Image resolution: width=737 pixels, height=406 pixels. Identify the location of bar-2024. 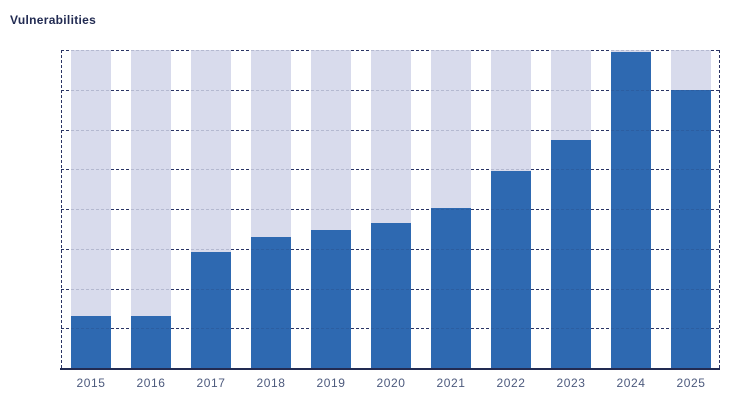
(631, 209).